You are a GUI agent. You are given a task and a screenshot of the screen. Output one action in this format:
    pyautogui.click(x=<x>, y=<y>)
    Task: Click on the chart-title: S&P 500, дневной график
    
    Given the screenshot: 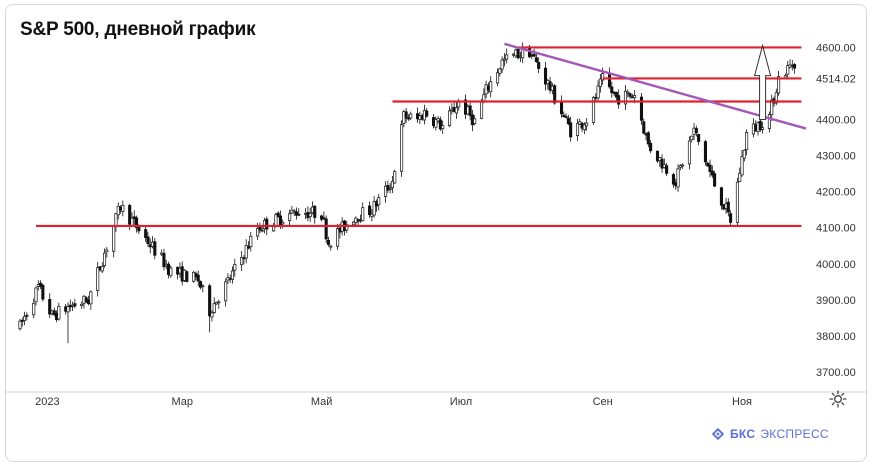 What is the action you would take?
    pyautogui.click(x=138, y=29)
    